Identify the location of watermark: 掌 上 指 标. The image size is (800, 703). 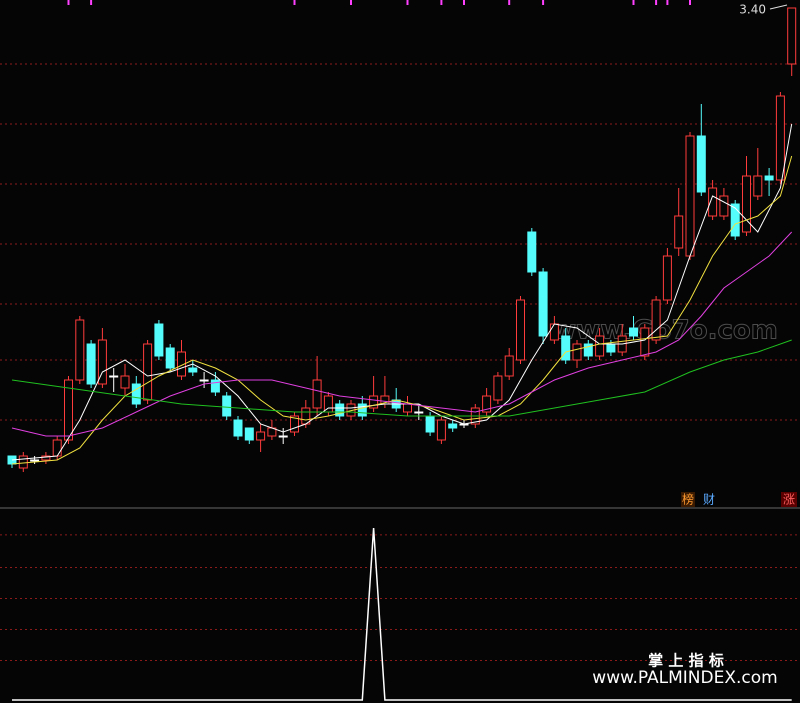
(686, 661).